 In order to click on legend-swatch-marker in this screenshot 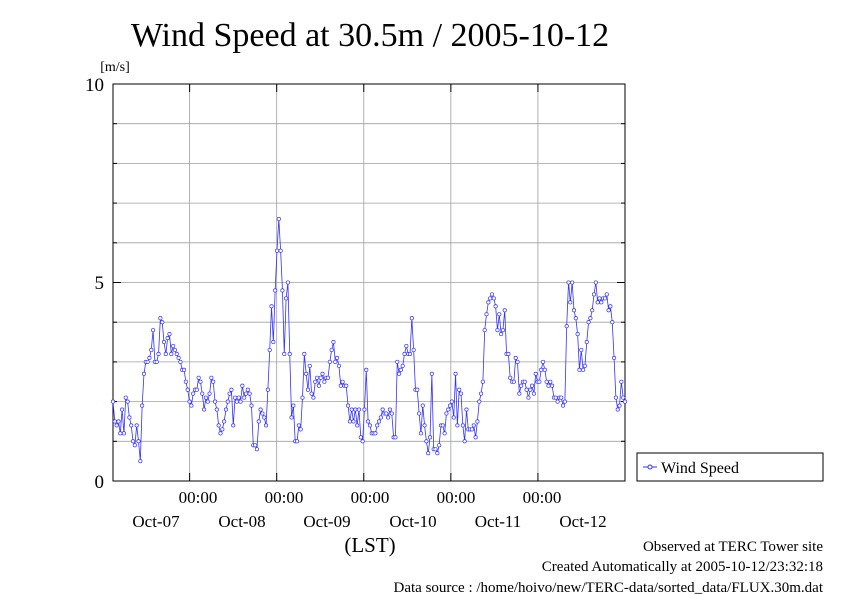, I will do `click(650, 467)`.